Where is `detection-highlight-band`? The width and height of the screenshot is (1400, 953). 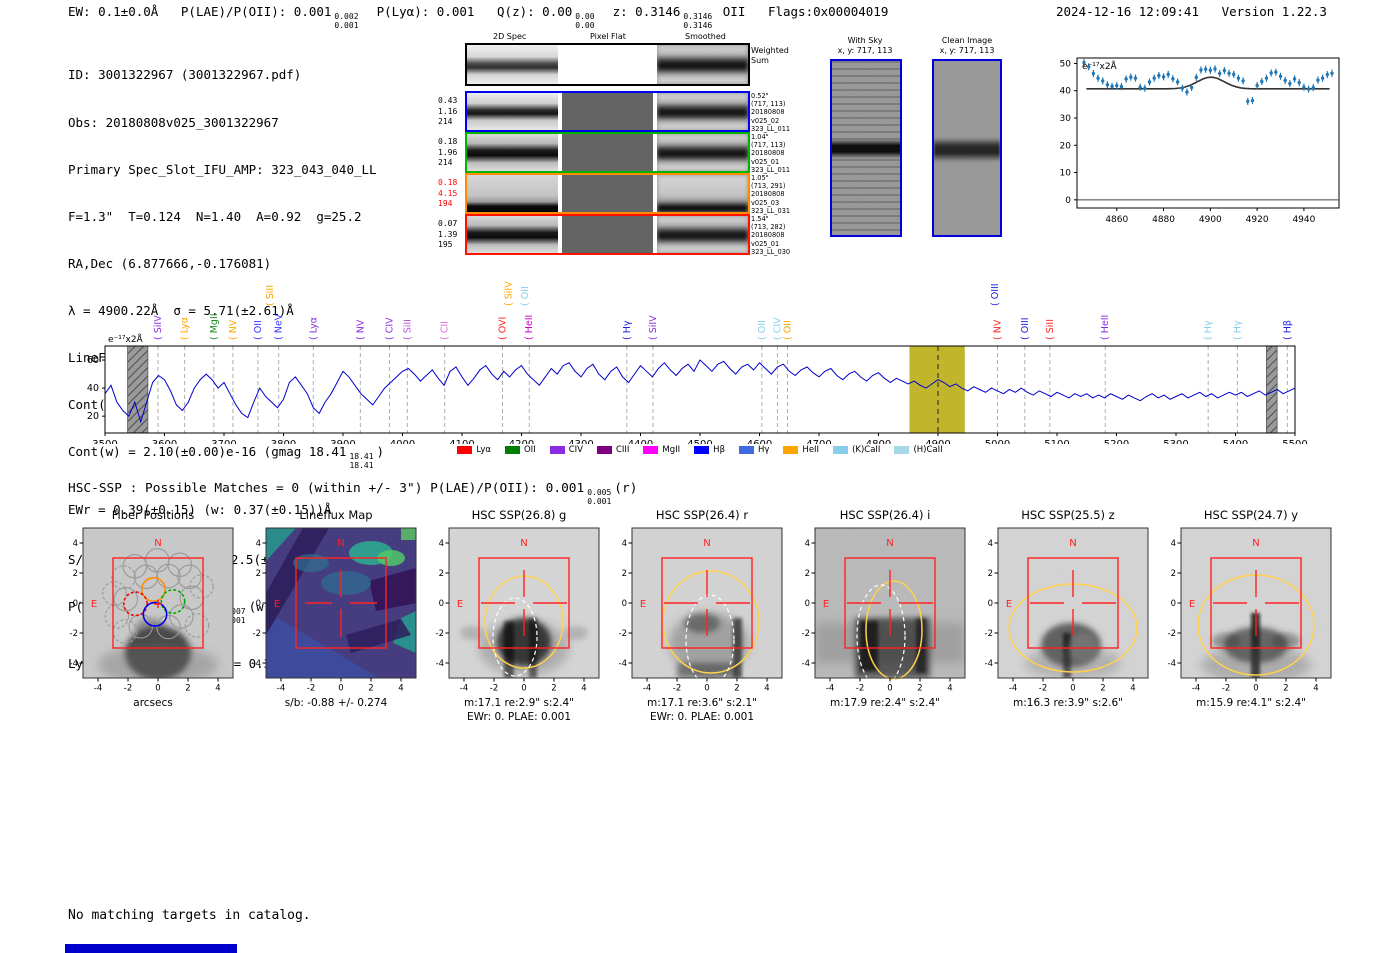 detection-highlight-band is located at coordinates (937, 389).